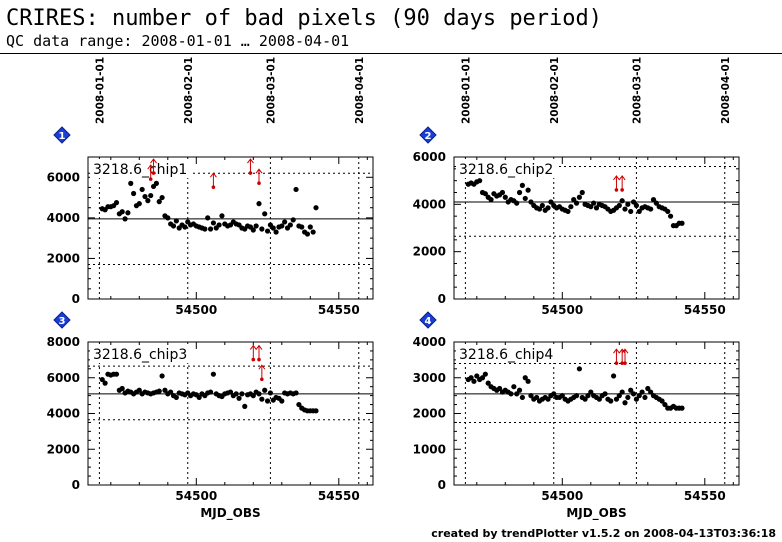 This screenshot has width=782, height=542. Describe the element at coordinates (230, 228) in the screenshot. I see `plot-frame` at that location.